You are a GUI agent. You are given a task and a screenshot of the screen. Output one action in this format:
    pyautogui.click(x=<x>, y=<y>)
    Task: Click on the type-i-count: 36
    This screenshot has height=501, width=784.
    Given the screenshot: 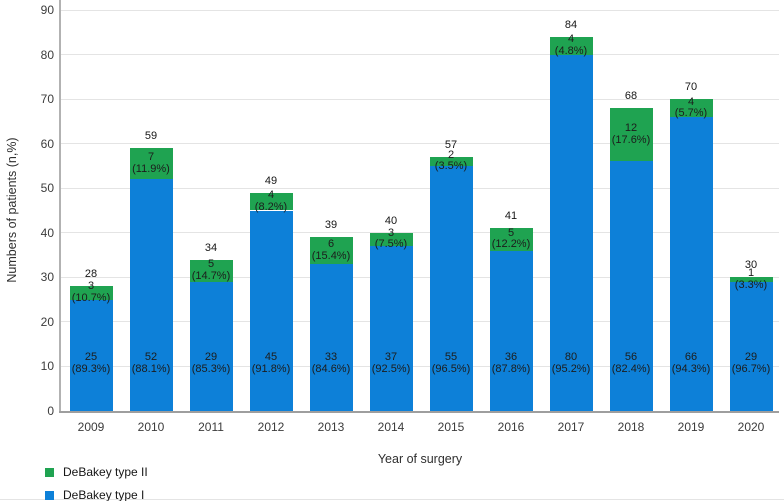 What is the action you would take?
    pyautogui.click(x=511, y=357)
    